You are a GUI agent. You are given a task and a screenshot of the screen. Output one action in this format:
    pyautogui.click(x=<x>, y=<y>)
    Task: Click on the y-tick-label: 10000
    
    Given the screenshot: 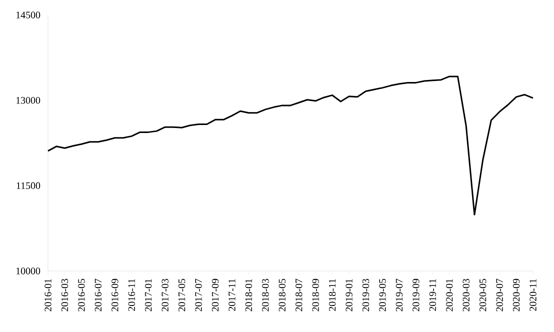 What is the action you would take?
    pyautogui.click(x=28, y=271)
    